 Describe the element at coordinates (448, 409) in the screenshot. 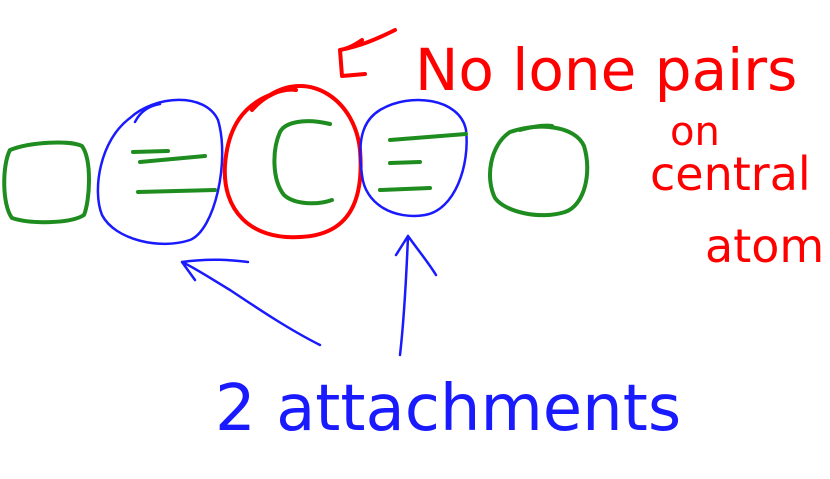

I see `attachments-label: 2 attachments` at that location.